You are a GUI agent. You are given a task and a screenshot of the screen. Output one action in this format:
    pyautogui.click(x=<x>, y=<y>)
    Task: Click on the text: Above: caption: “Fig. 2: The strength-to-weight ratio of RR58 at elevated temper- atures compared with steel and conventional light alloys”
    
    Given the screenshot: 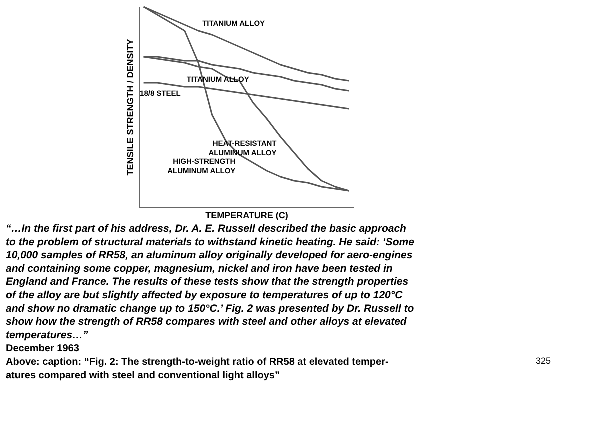 What is the action you would take?
    pyautogui.click(x=197, y=369)
    